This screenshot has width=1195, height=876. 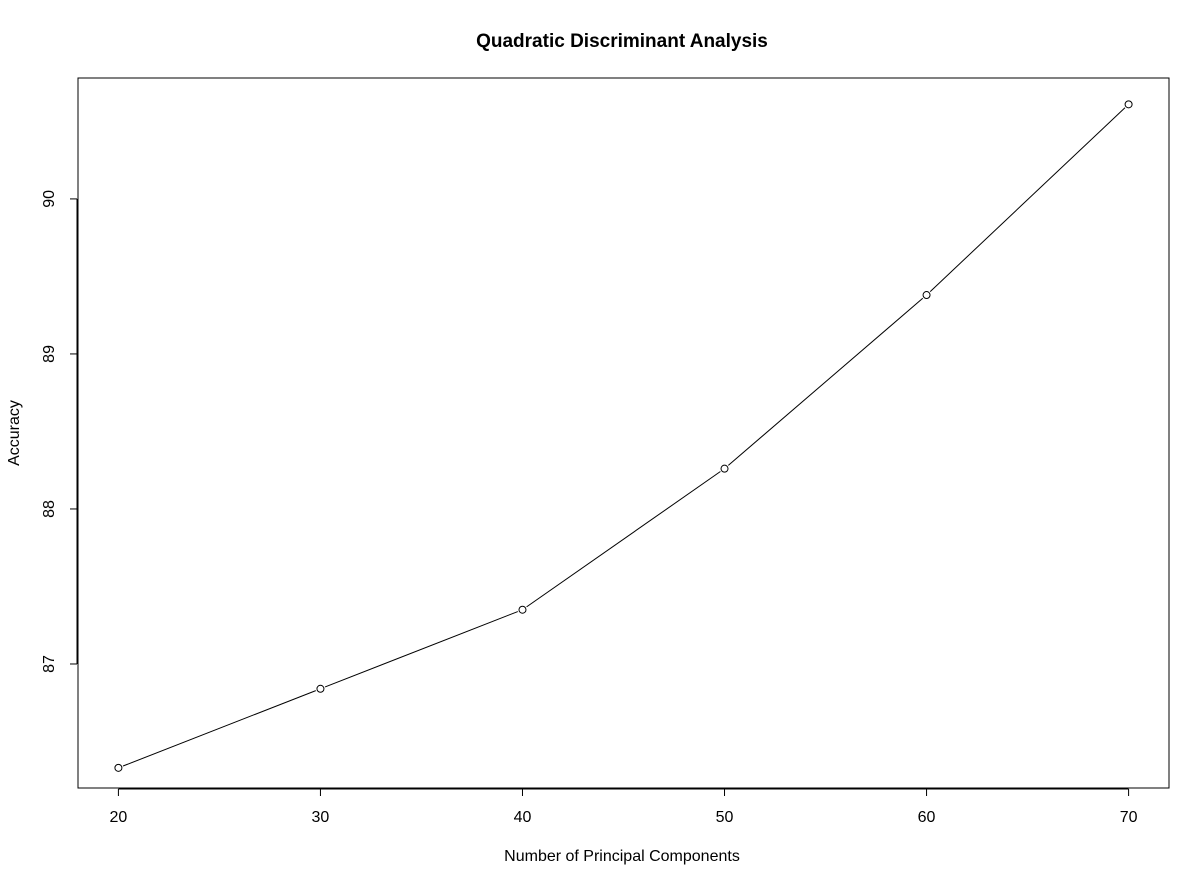 I want to click on y-tick-label: 87, so click(x=49, y=664).